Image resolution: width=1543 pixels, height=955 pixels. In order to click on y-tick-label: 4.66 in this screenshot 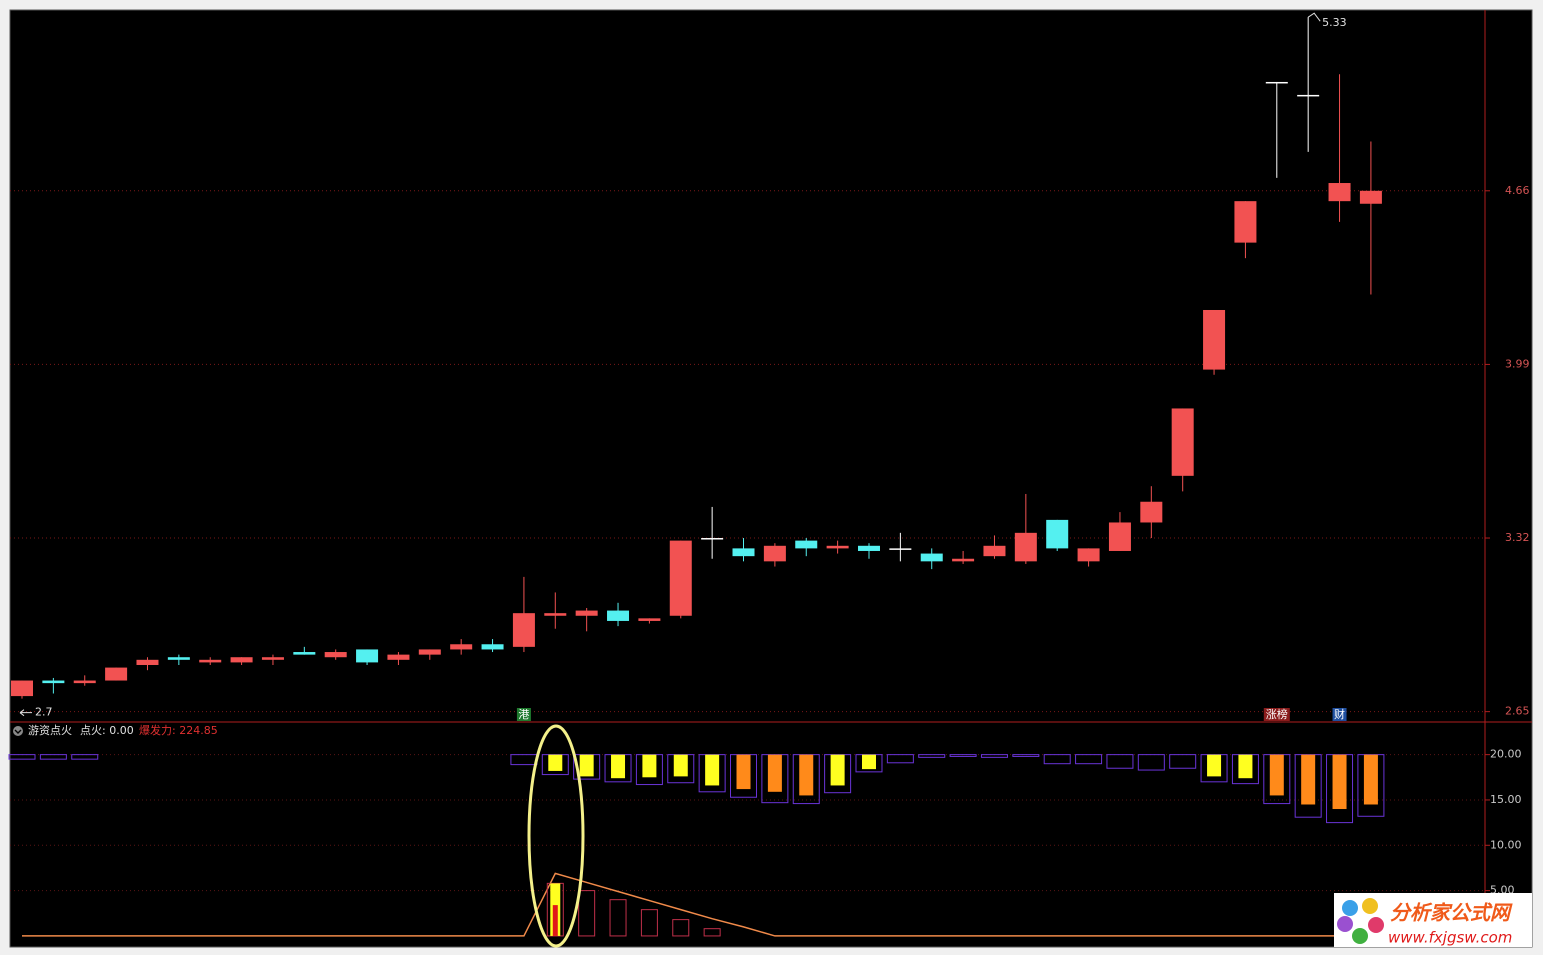, I will do `click(1517, 190)`.